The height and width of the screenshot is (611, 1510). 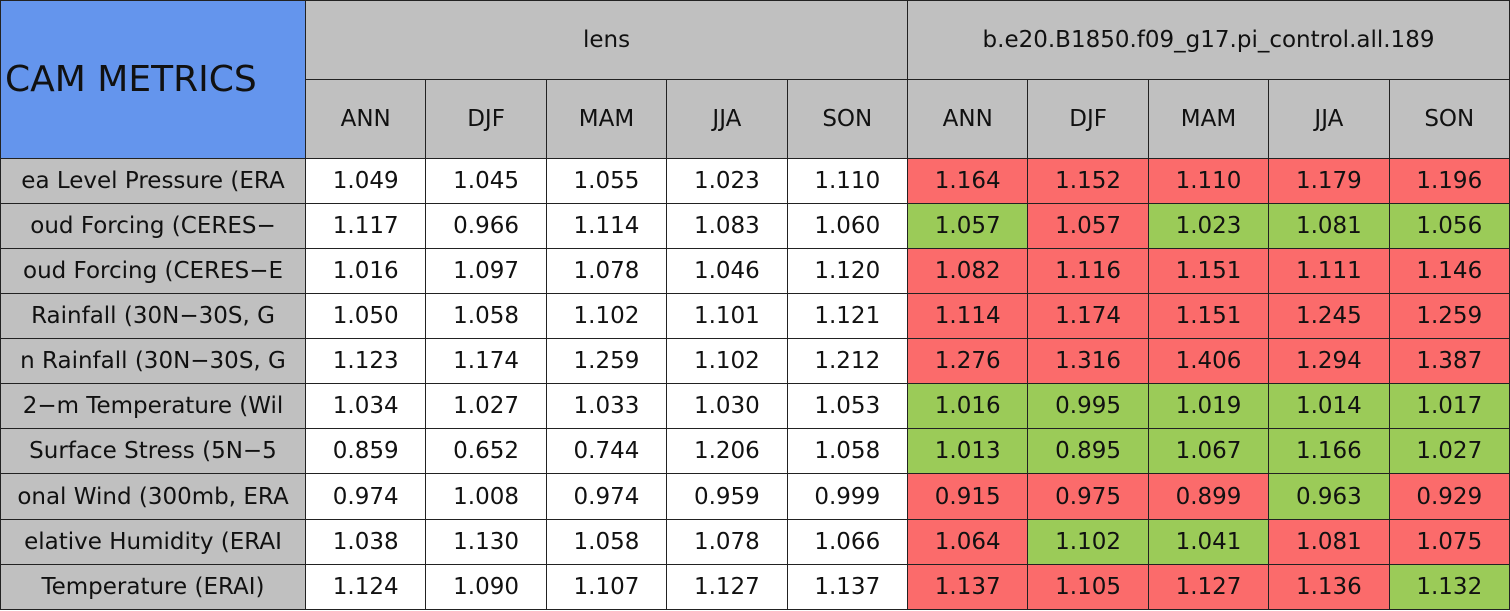 I want to click on control-cell: 1.013, so click(x=968, y=451).